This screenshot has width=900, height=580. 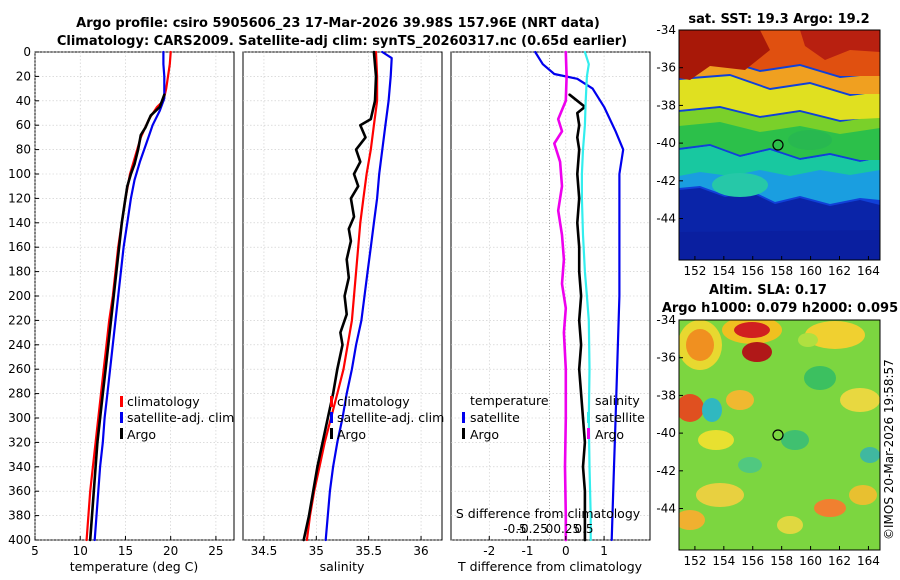 What do you see at coordinates (778, 19) in the screenshot?
I see `sst-map-title: sat. SST: 19.3 Argo: 19.2` at bounding box center [778, 19].